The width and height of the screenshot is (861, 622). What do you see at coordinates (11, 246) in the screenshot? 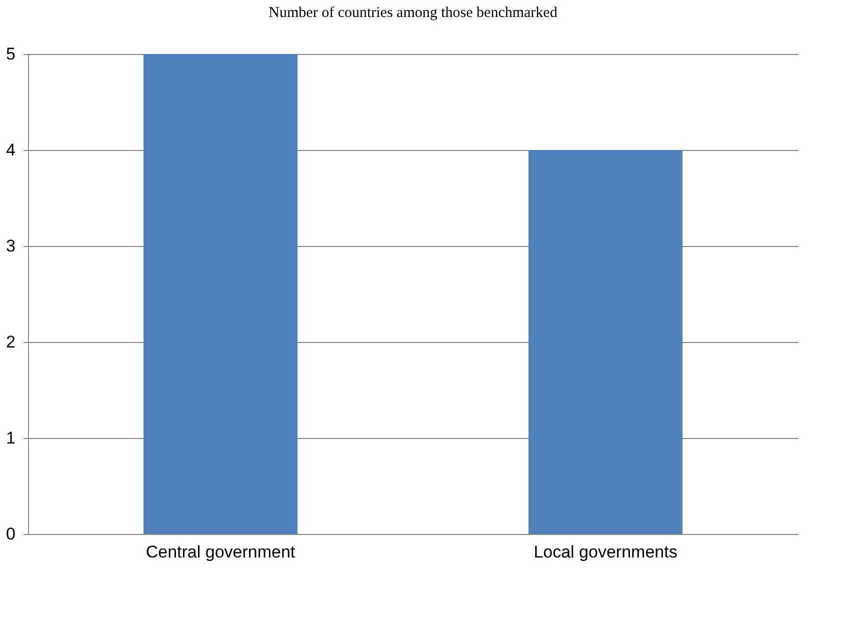
I see `y-tick-label: 3` at bounding box center [11, 246].